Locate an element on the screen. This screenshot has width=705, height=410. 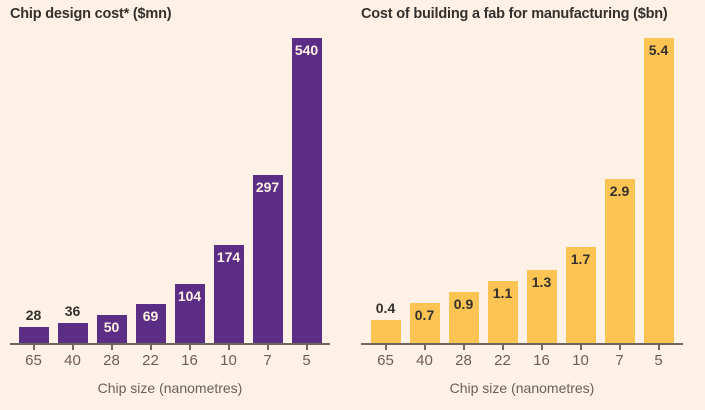
x-tick-label: 16 is located at coordinates (189, 360).